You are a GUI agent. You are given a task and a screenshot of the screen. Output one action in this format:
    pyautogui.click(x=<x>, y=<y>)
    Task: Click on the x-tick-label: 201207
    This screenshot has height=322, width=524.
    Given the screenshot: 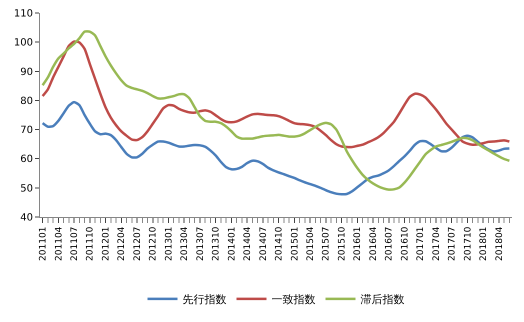 What is the action you would take?
    pyautogui.click(x=137, y=243)
    